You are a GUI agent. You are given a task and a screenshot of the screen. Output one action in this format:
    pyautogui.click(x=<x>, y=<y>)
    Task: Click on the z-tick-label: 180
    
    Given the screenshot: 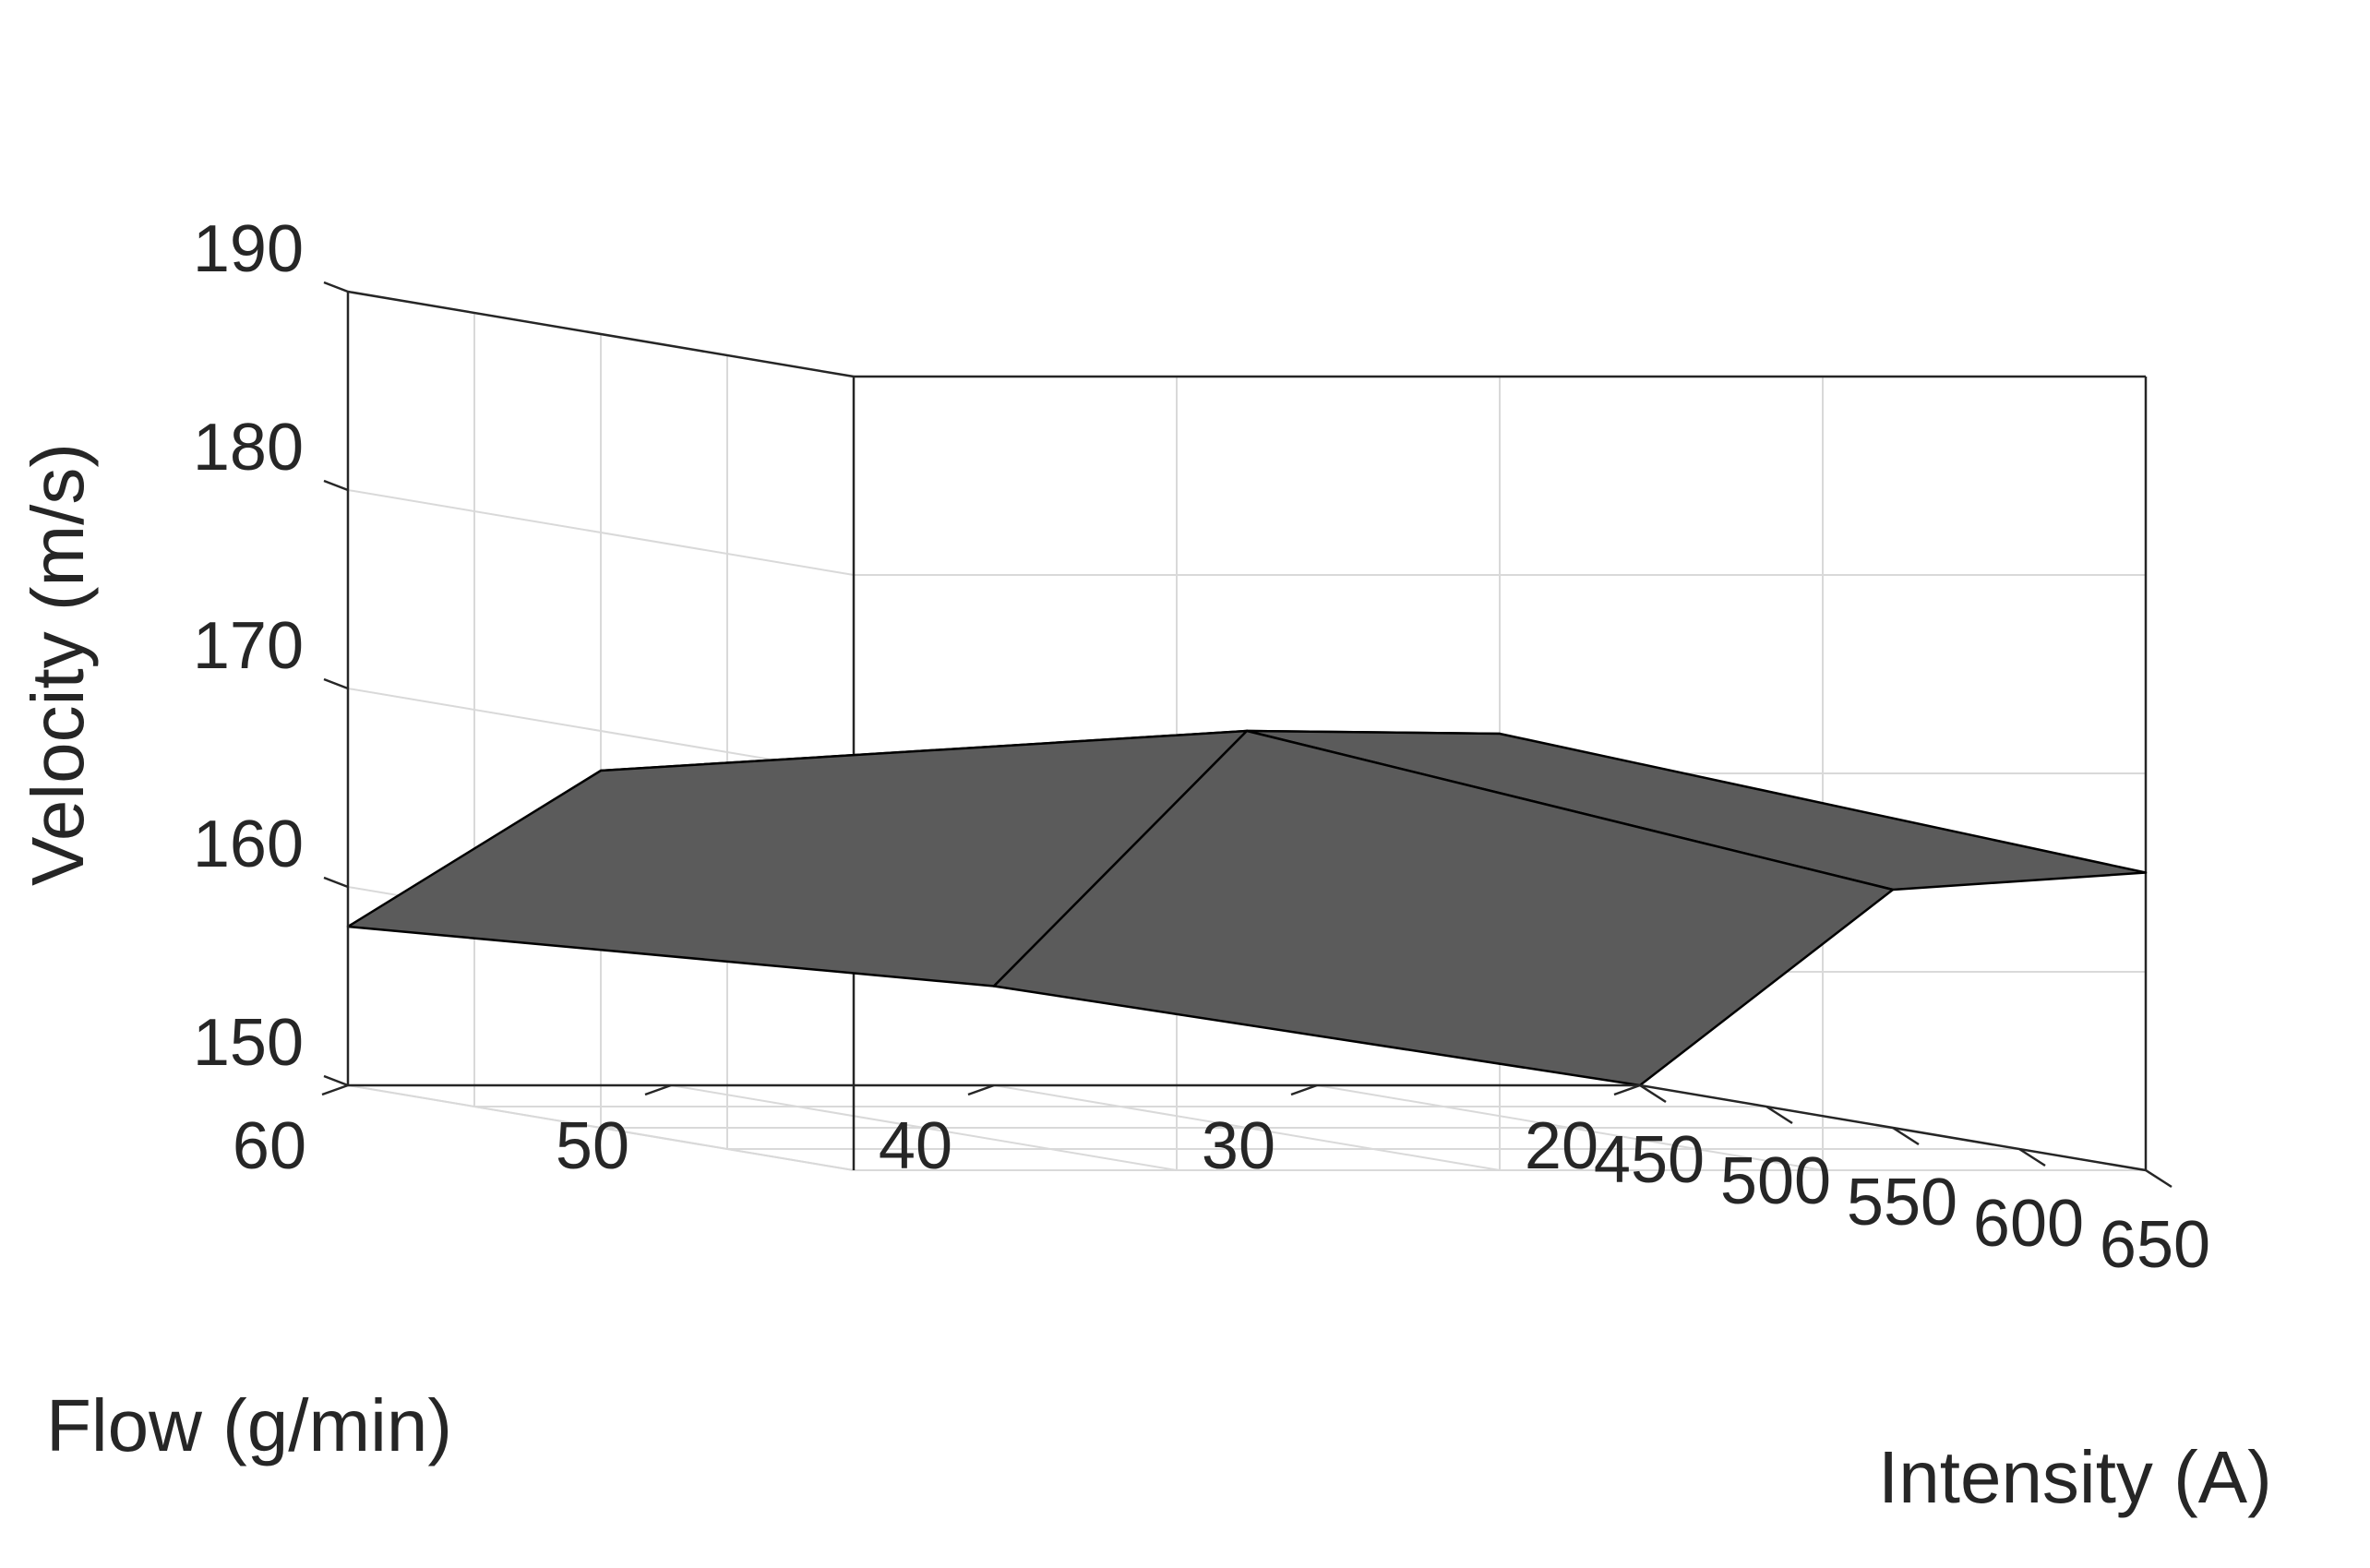 What is the action you would take?
    pyautogui.click(x=248, y=448)
    